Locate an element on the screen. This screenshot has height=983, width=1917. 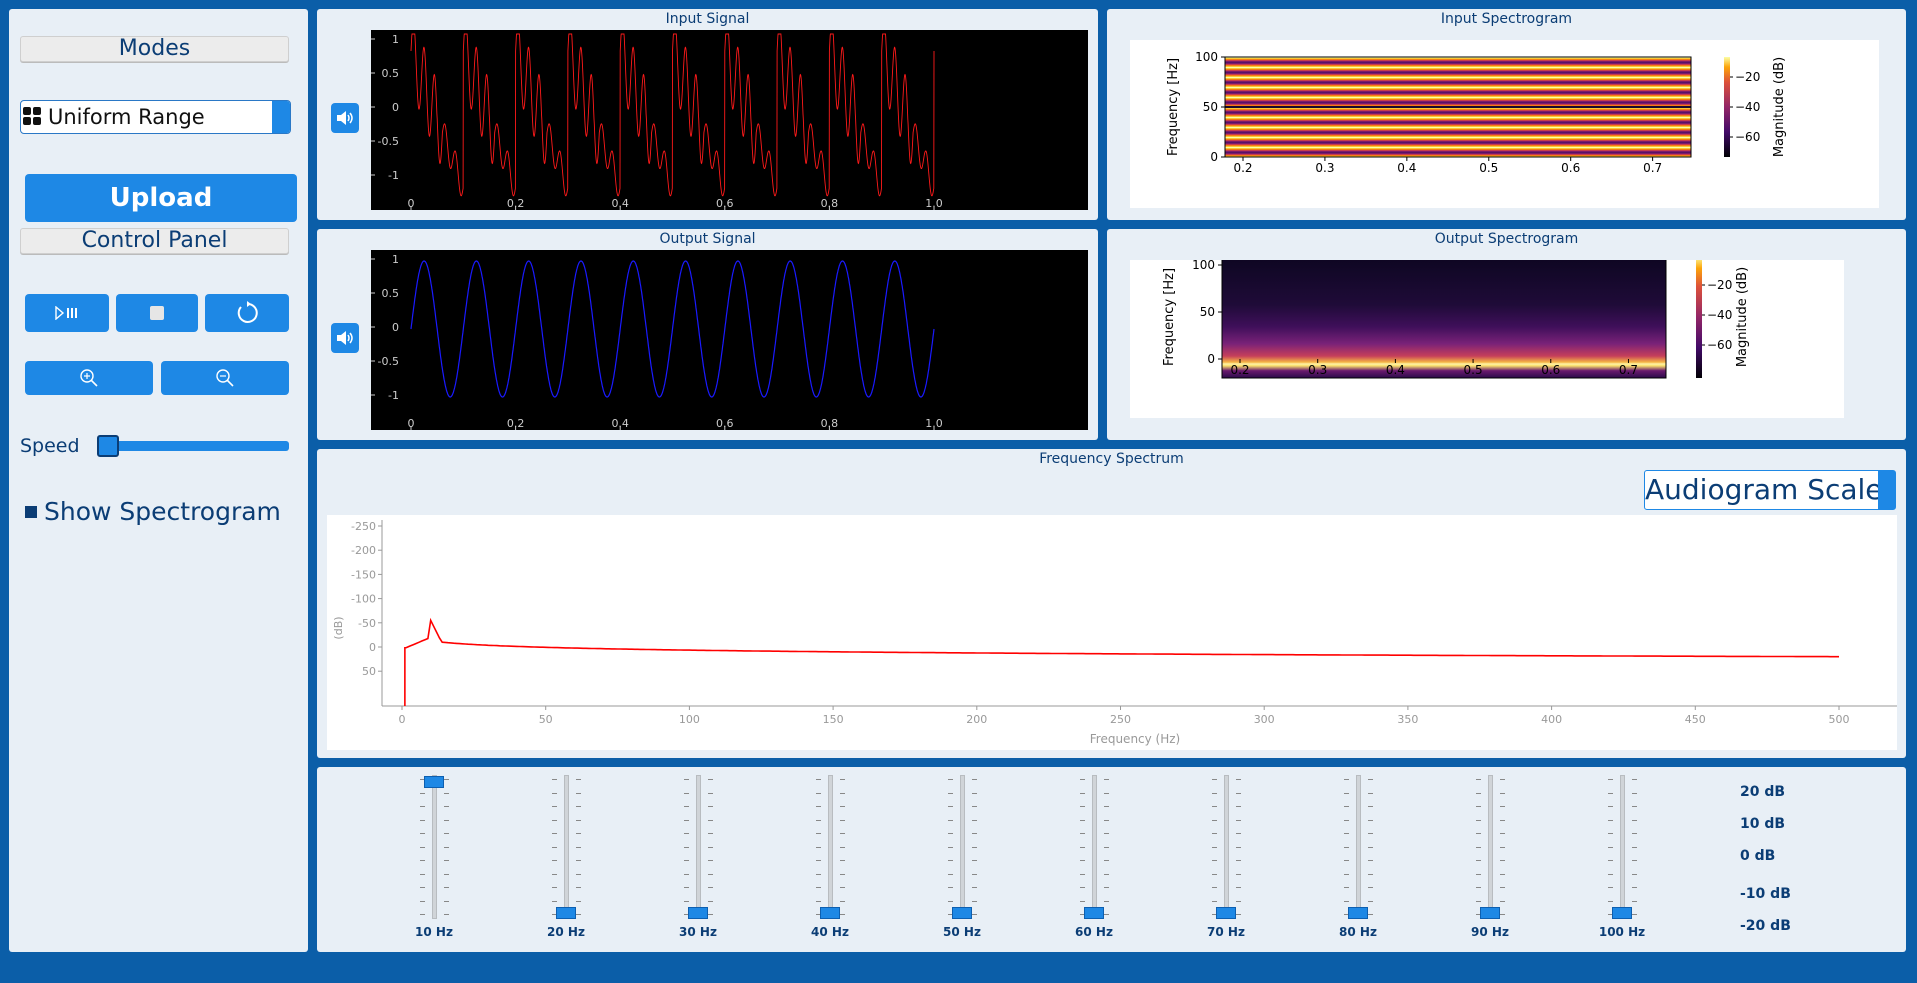
x-tick-label: 1.0 is located at coordinates (934, 423).